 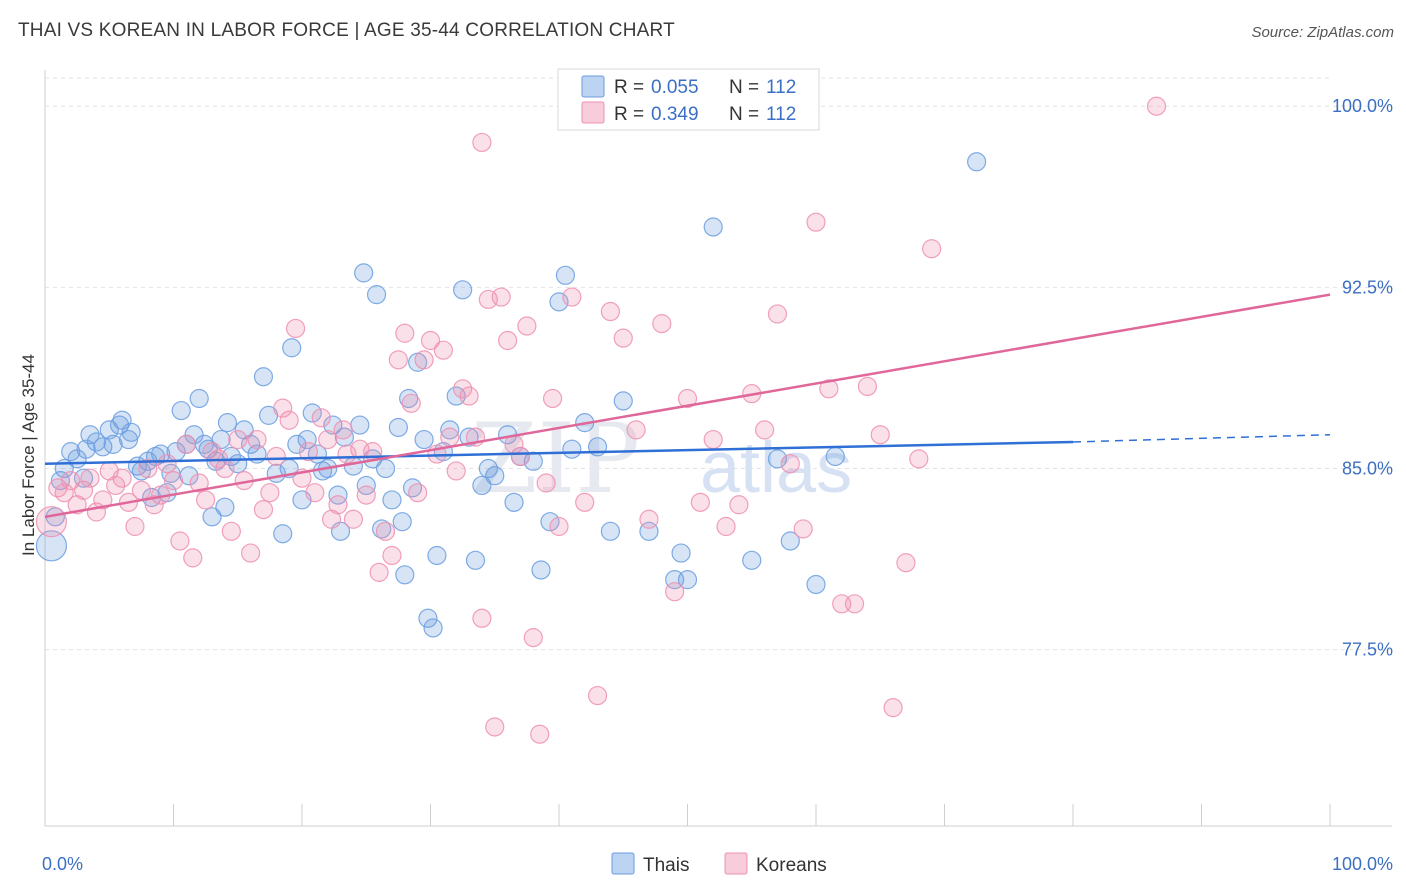 I want to click on legend-label-koreans: Koreans, so click(x=791, y=865).